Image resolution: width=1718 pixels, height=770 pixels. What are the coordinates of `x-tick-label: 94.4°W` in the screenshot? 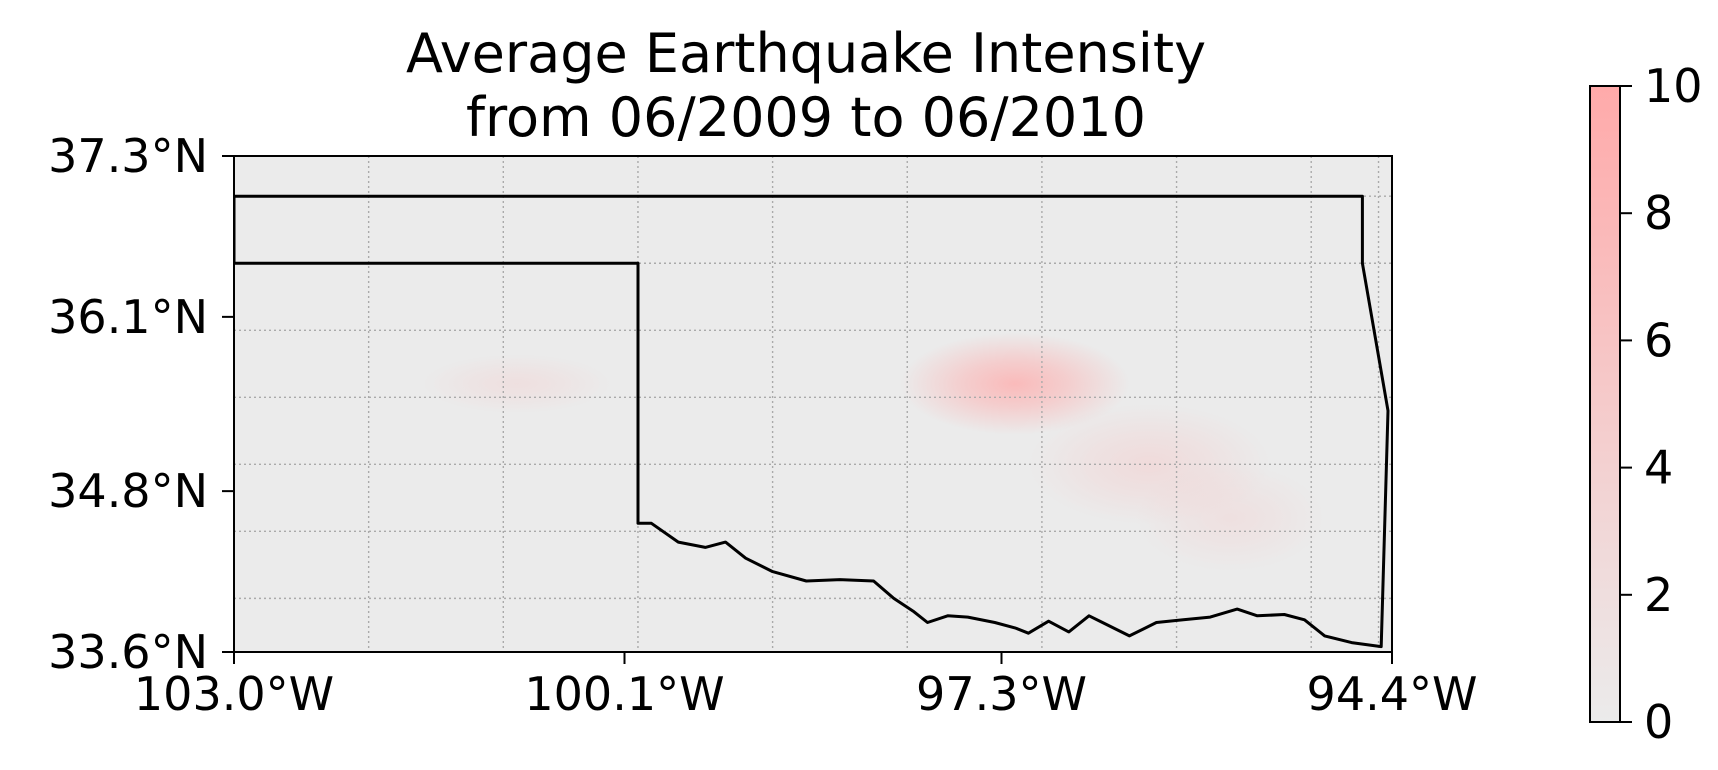 It's located at (1392, 694).